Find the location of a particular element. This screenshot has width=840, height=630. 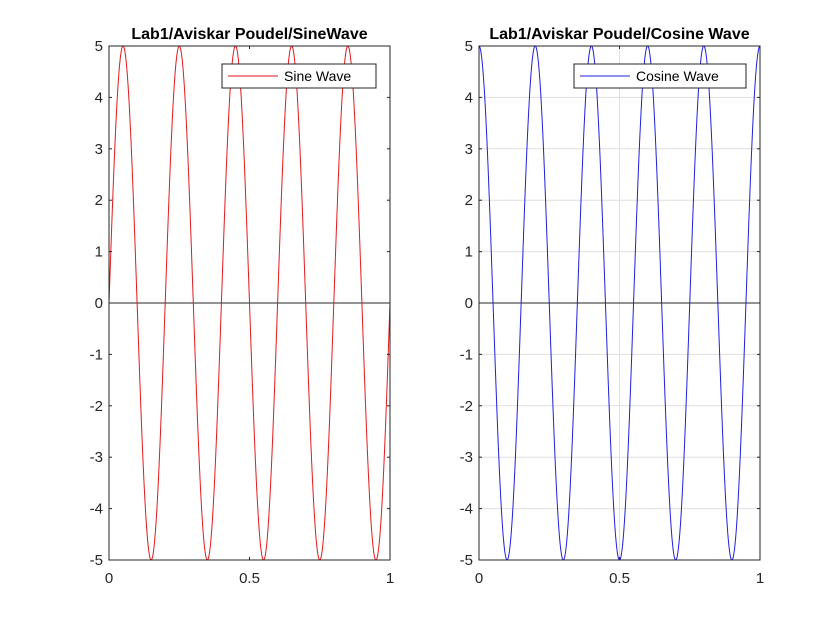

legend-label: Cosine Wave is located at coordinates (677, 76).